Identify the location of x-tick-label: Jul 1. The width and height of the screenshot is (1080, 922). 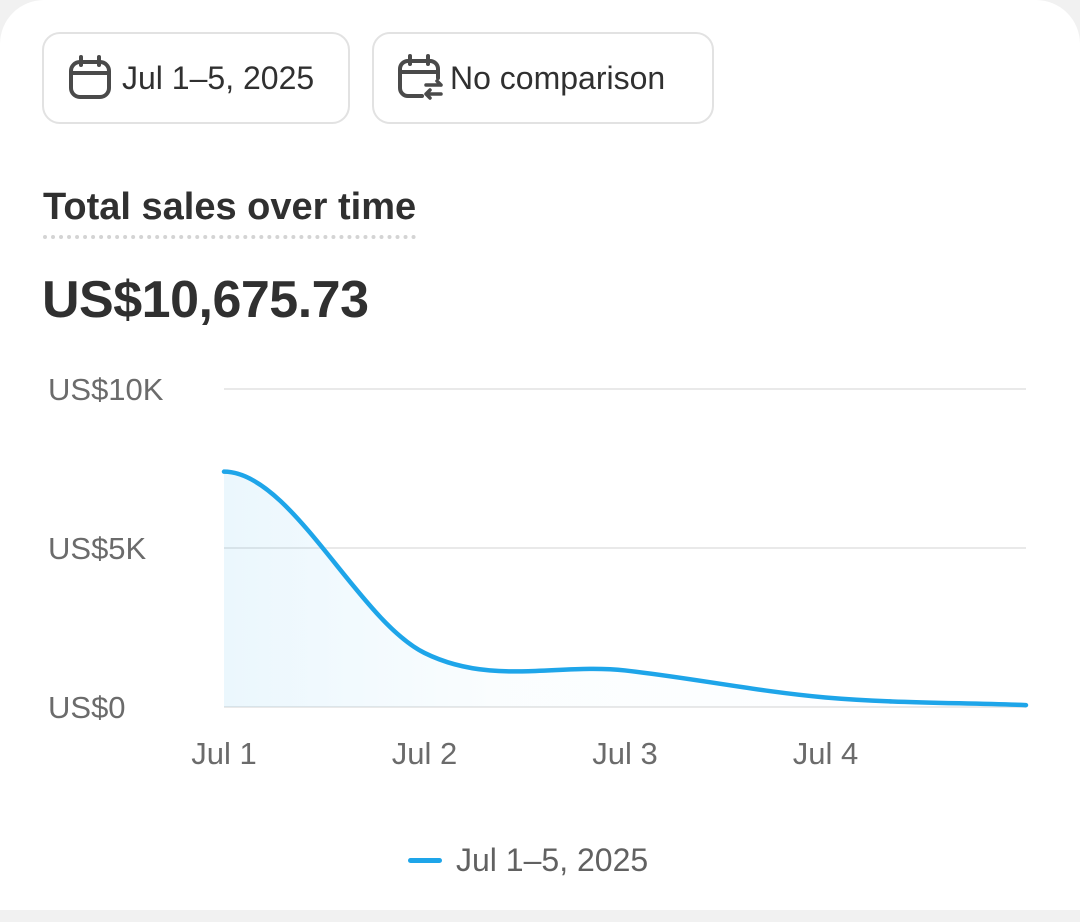
(223, 753).